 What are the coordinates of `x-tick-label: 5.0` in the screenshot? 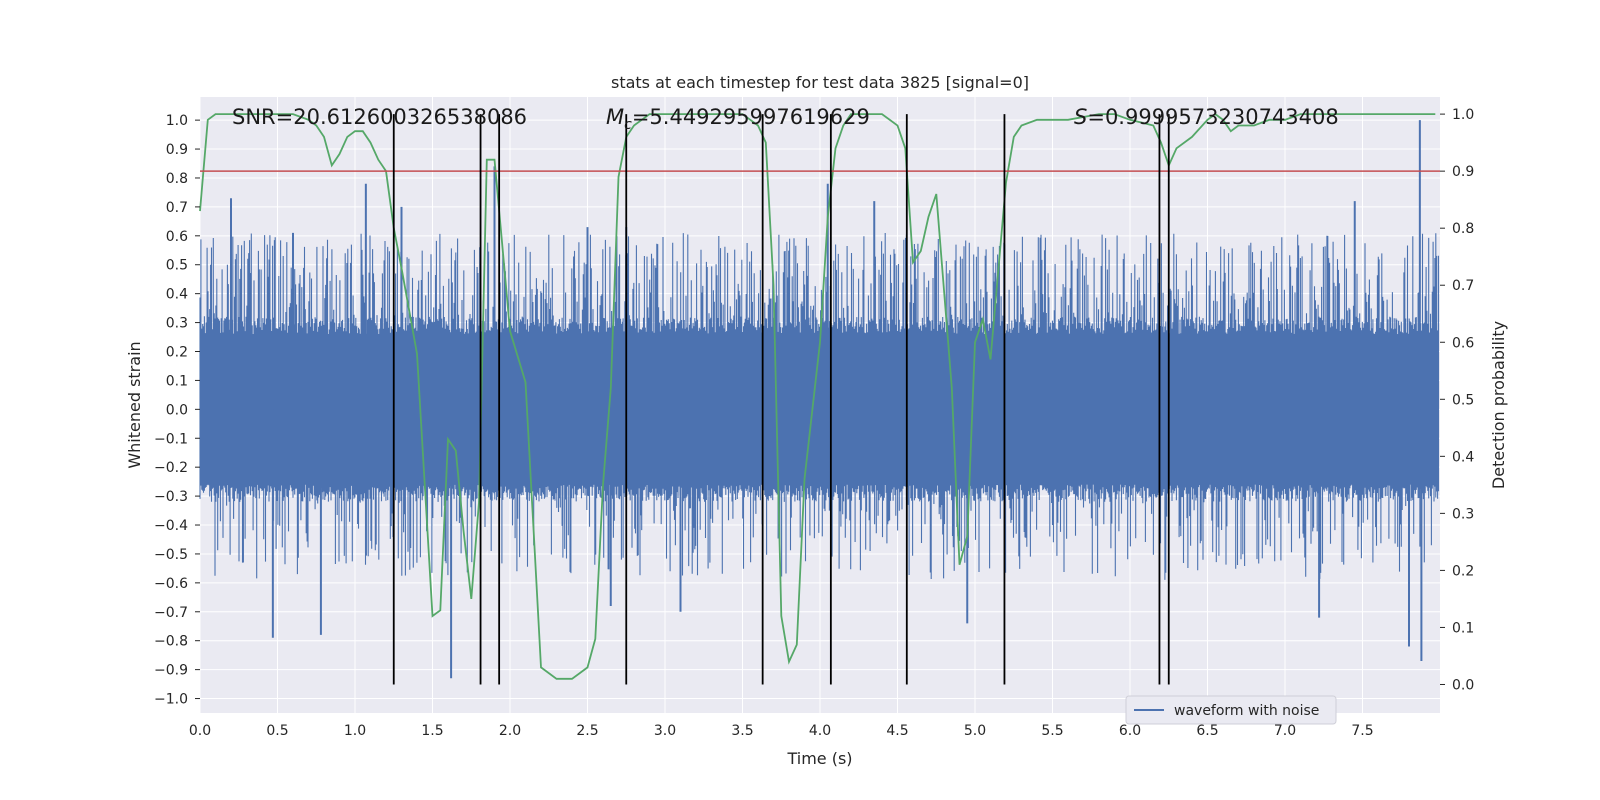 It's located at (975, 731).